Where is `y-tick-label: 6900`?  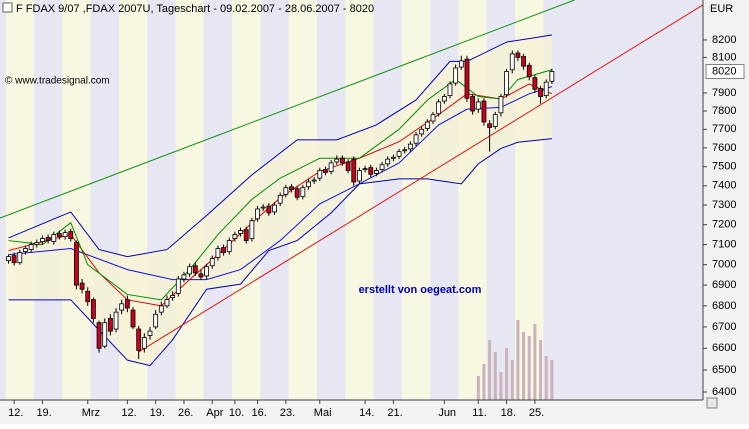 y-tick-label: 6900 is located at coordinates (724, 285).